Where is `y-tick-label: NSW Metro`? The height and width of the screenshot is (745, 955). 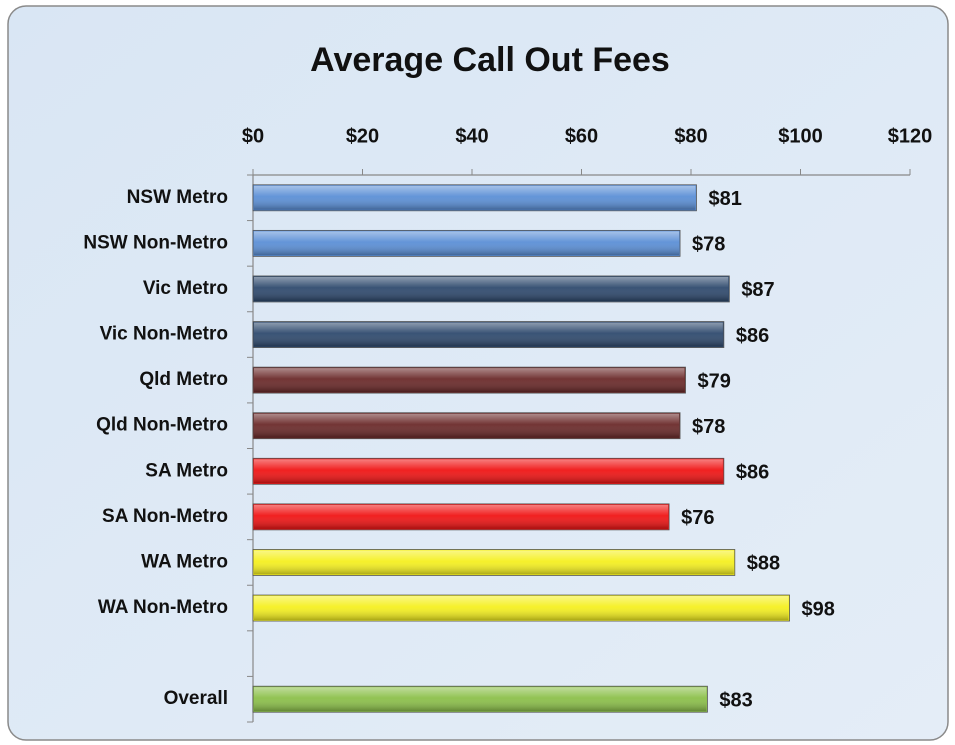
y-tick-label: NSW Metro is located at coordinates (177, 197).